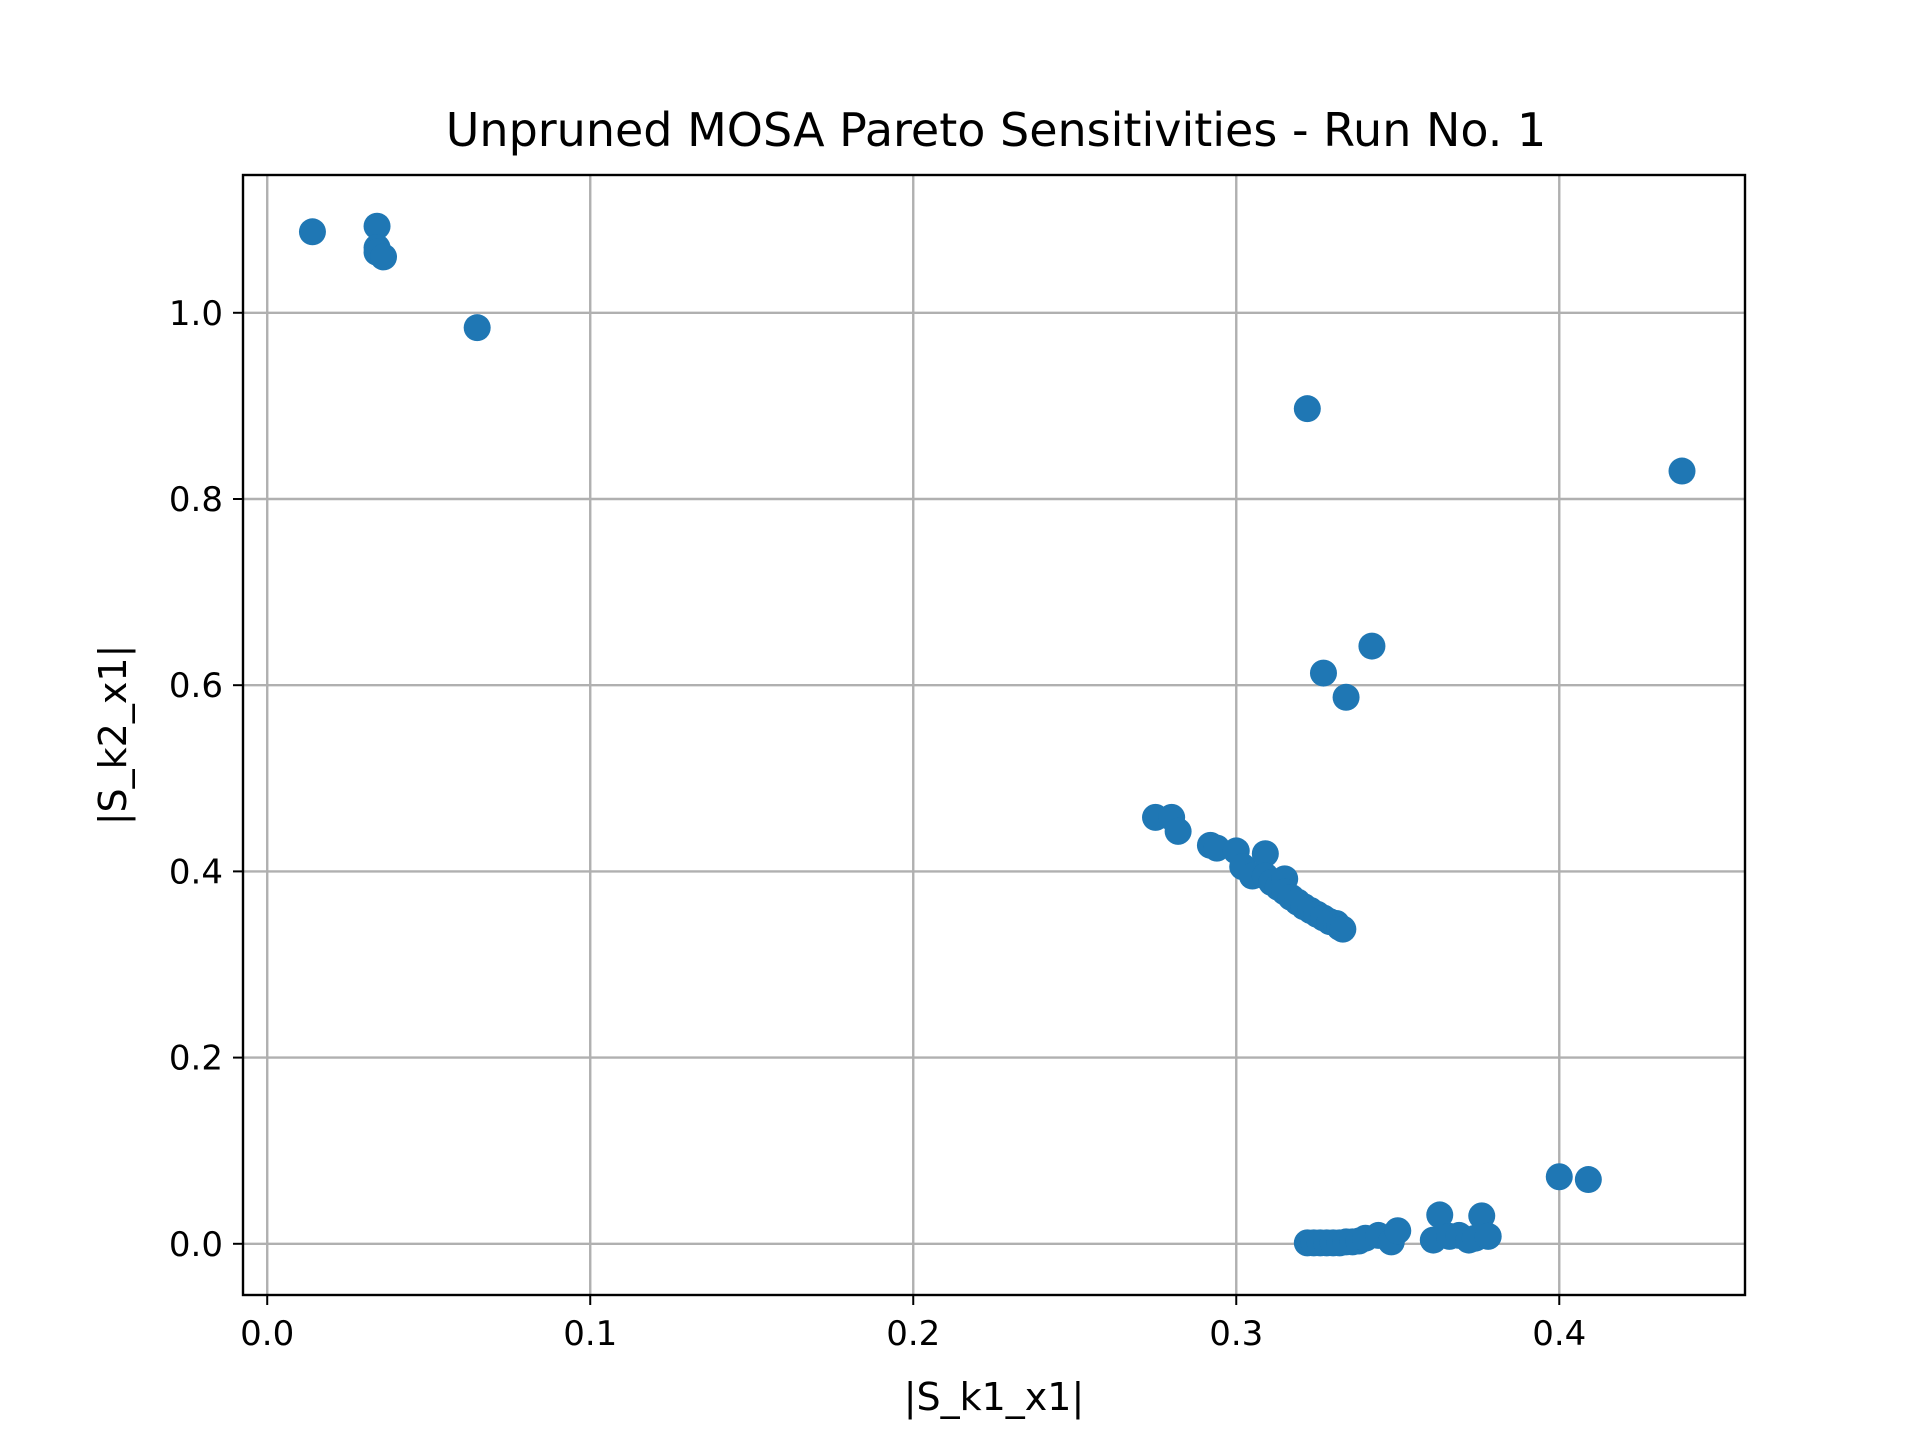 This screenshot has width=1920, height=1440. Describe the element at coordinates (206, 779) in the screenshot. I see `y-axis-ticks: 0.0 0.2 0.4 0.6 0.8 1.0` at that location.